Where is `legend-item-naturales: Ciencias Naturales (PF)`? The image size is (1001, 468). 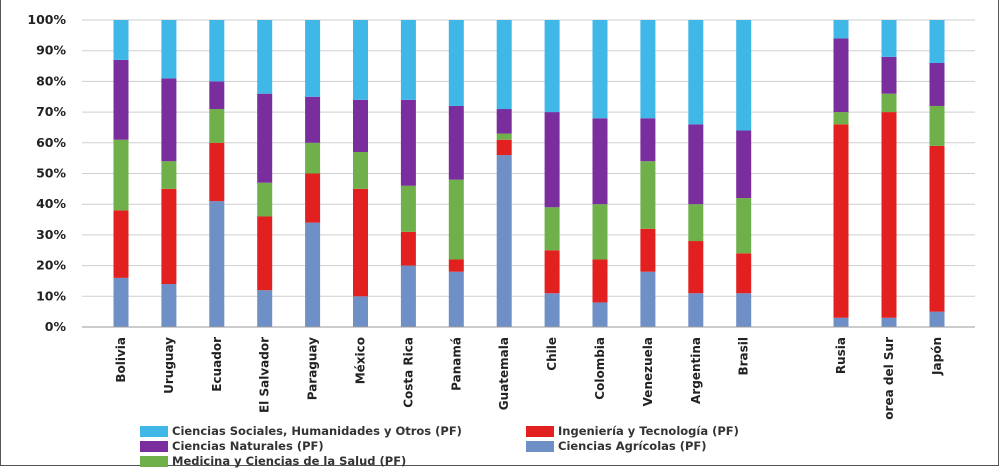
legend-item-naturales: Ciencias Naturales (PF) is located at coordinates (232, 446).